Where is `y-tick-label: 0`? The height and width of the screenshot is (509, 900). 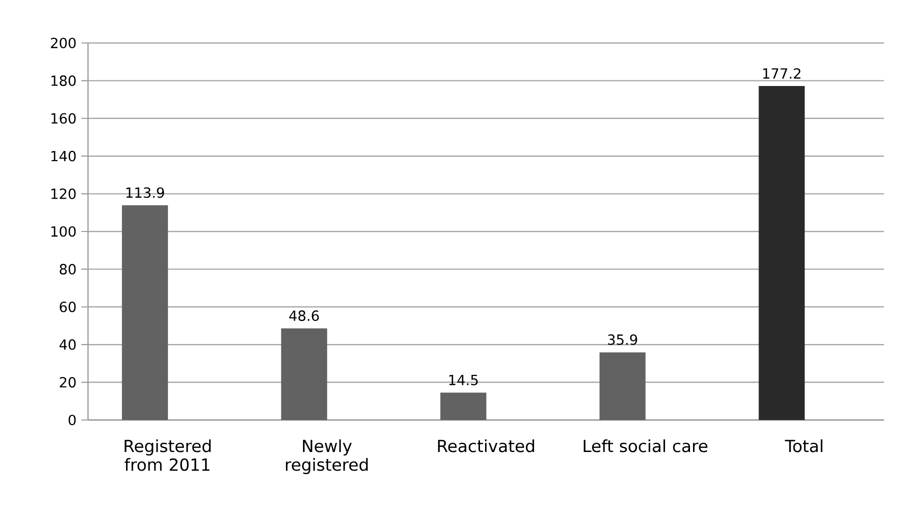
y-tick-label: 0 is located at coordinates (72, 420).